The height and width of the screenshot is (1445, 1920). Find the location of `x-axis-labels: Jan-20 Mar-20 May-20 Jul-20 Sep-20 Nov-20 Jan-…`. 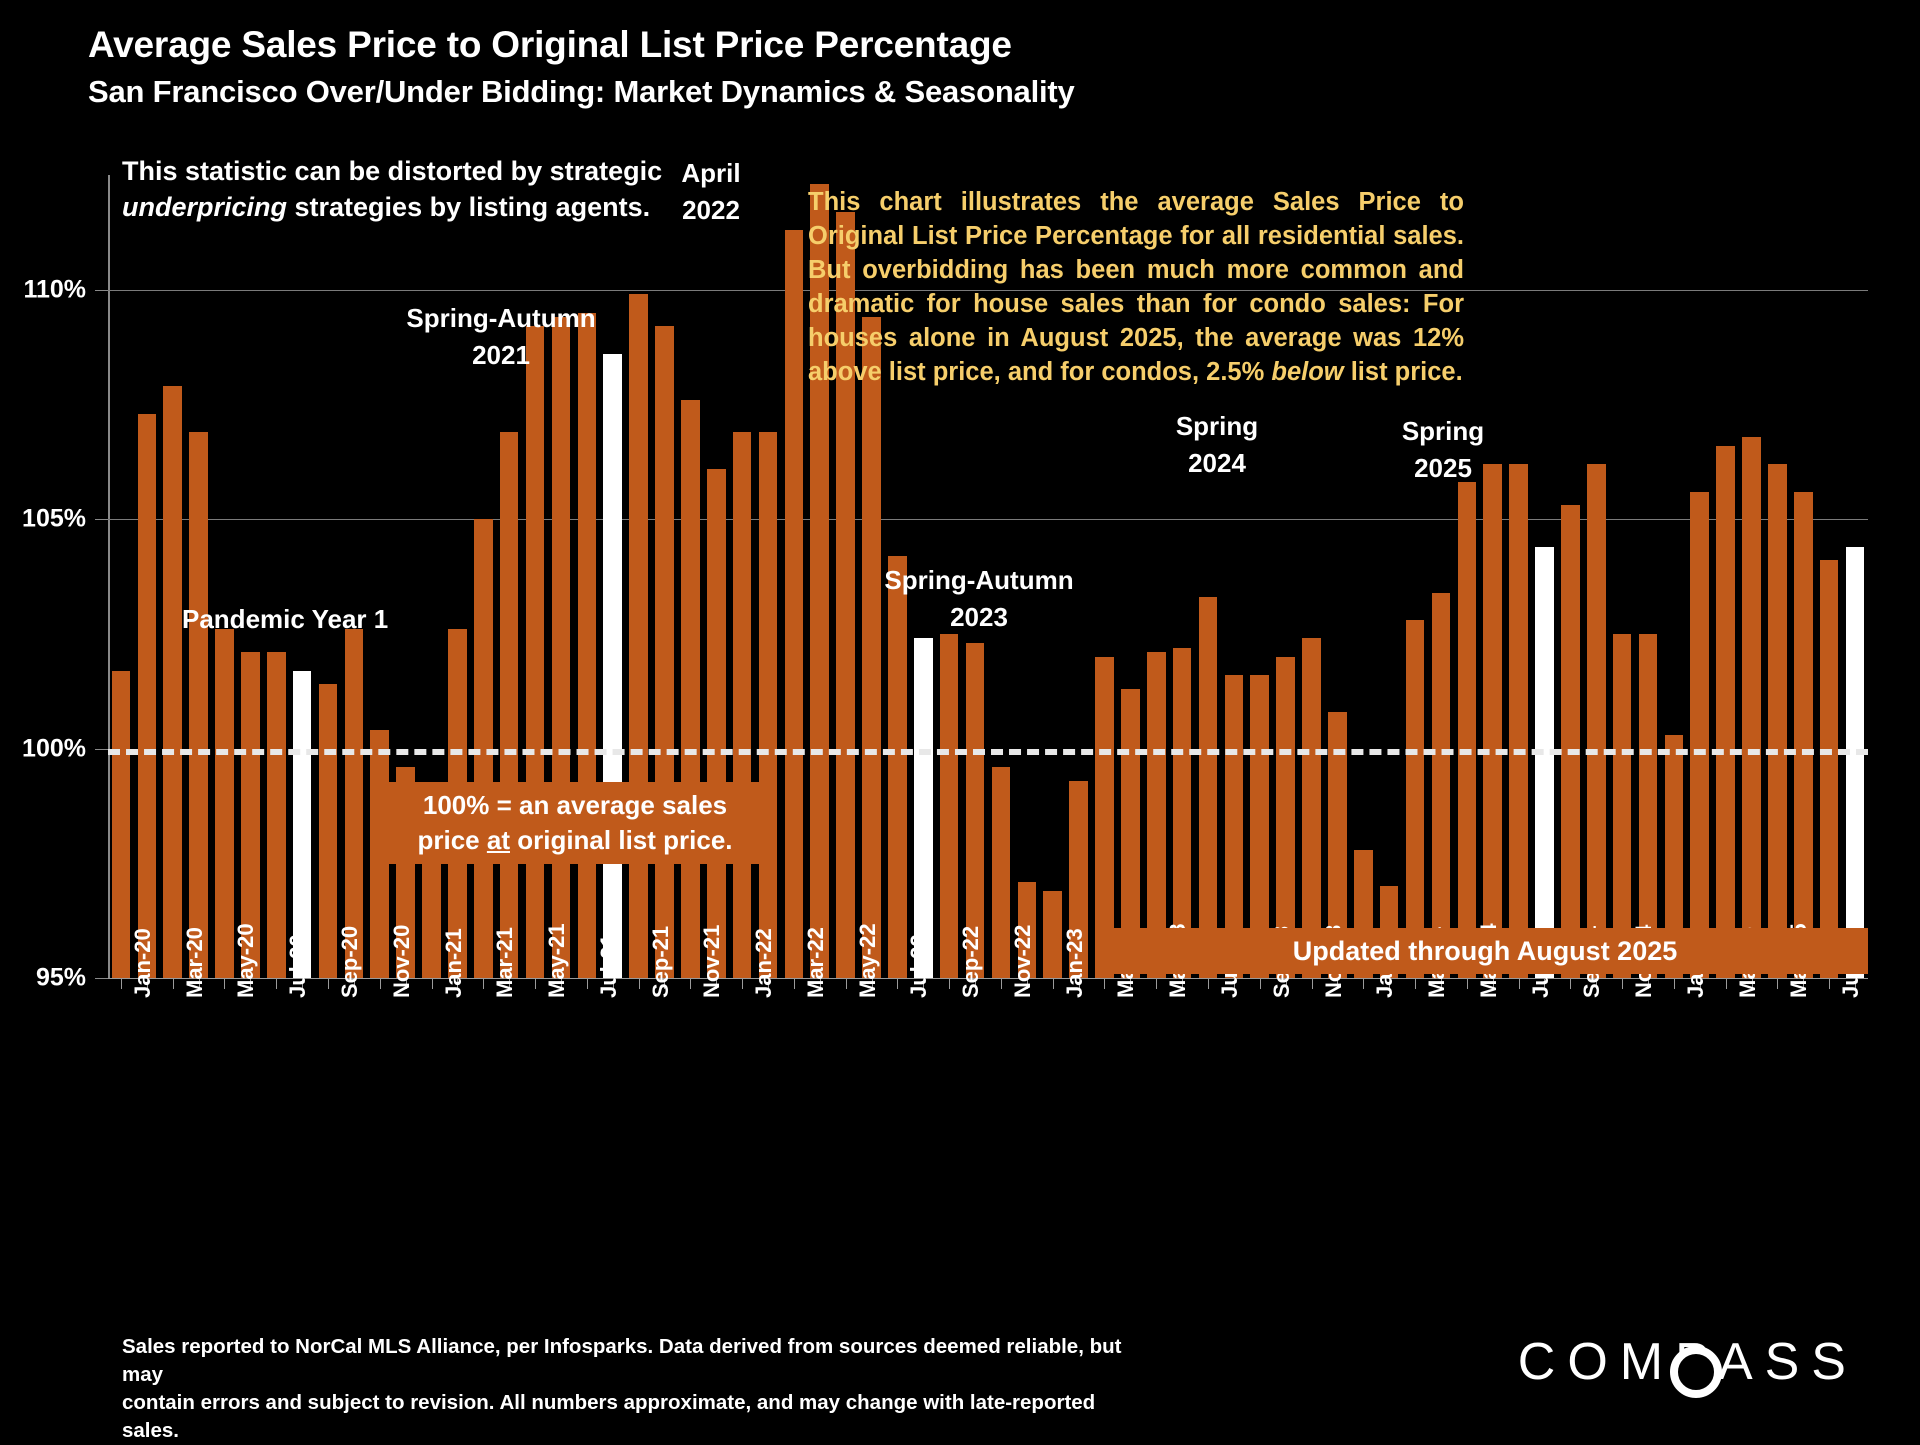

x-axis-labels: Jan-20 Mar-20 May-20 Jul-20 Sep-20 Nov-20 Jan-… is located at coordinates (988, 1017).